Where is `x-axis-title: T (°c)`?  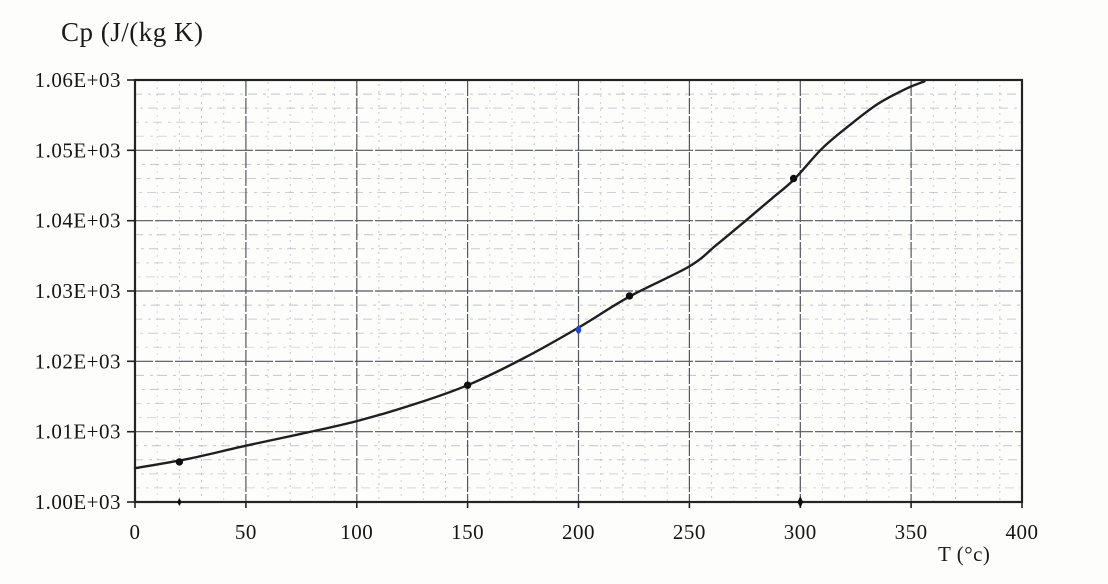 x-axis-title: T (°c) is located at coordinates (964, 554).